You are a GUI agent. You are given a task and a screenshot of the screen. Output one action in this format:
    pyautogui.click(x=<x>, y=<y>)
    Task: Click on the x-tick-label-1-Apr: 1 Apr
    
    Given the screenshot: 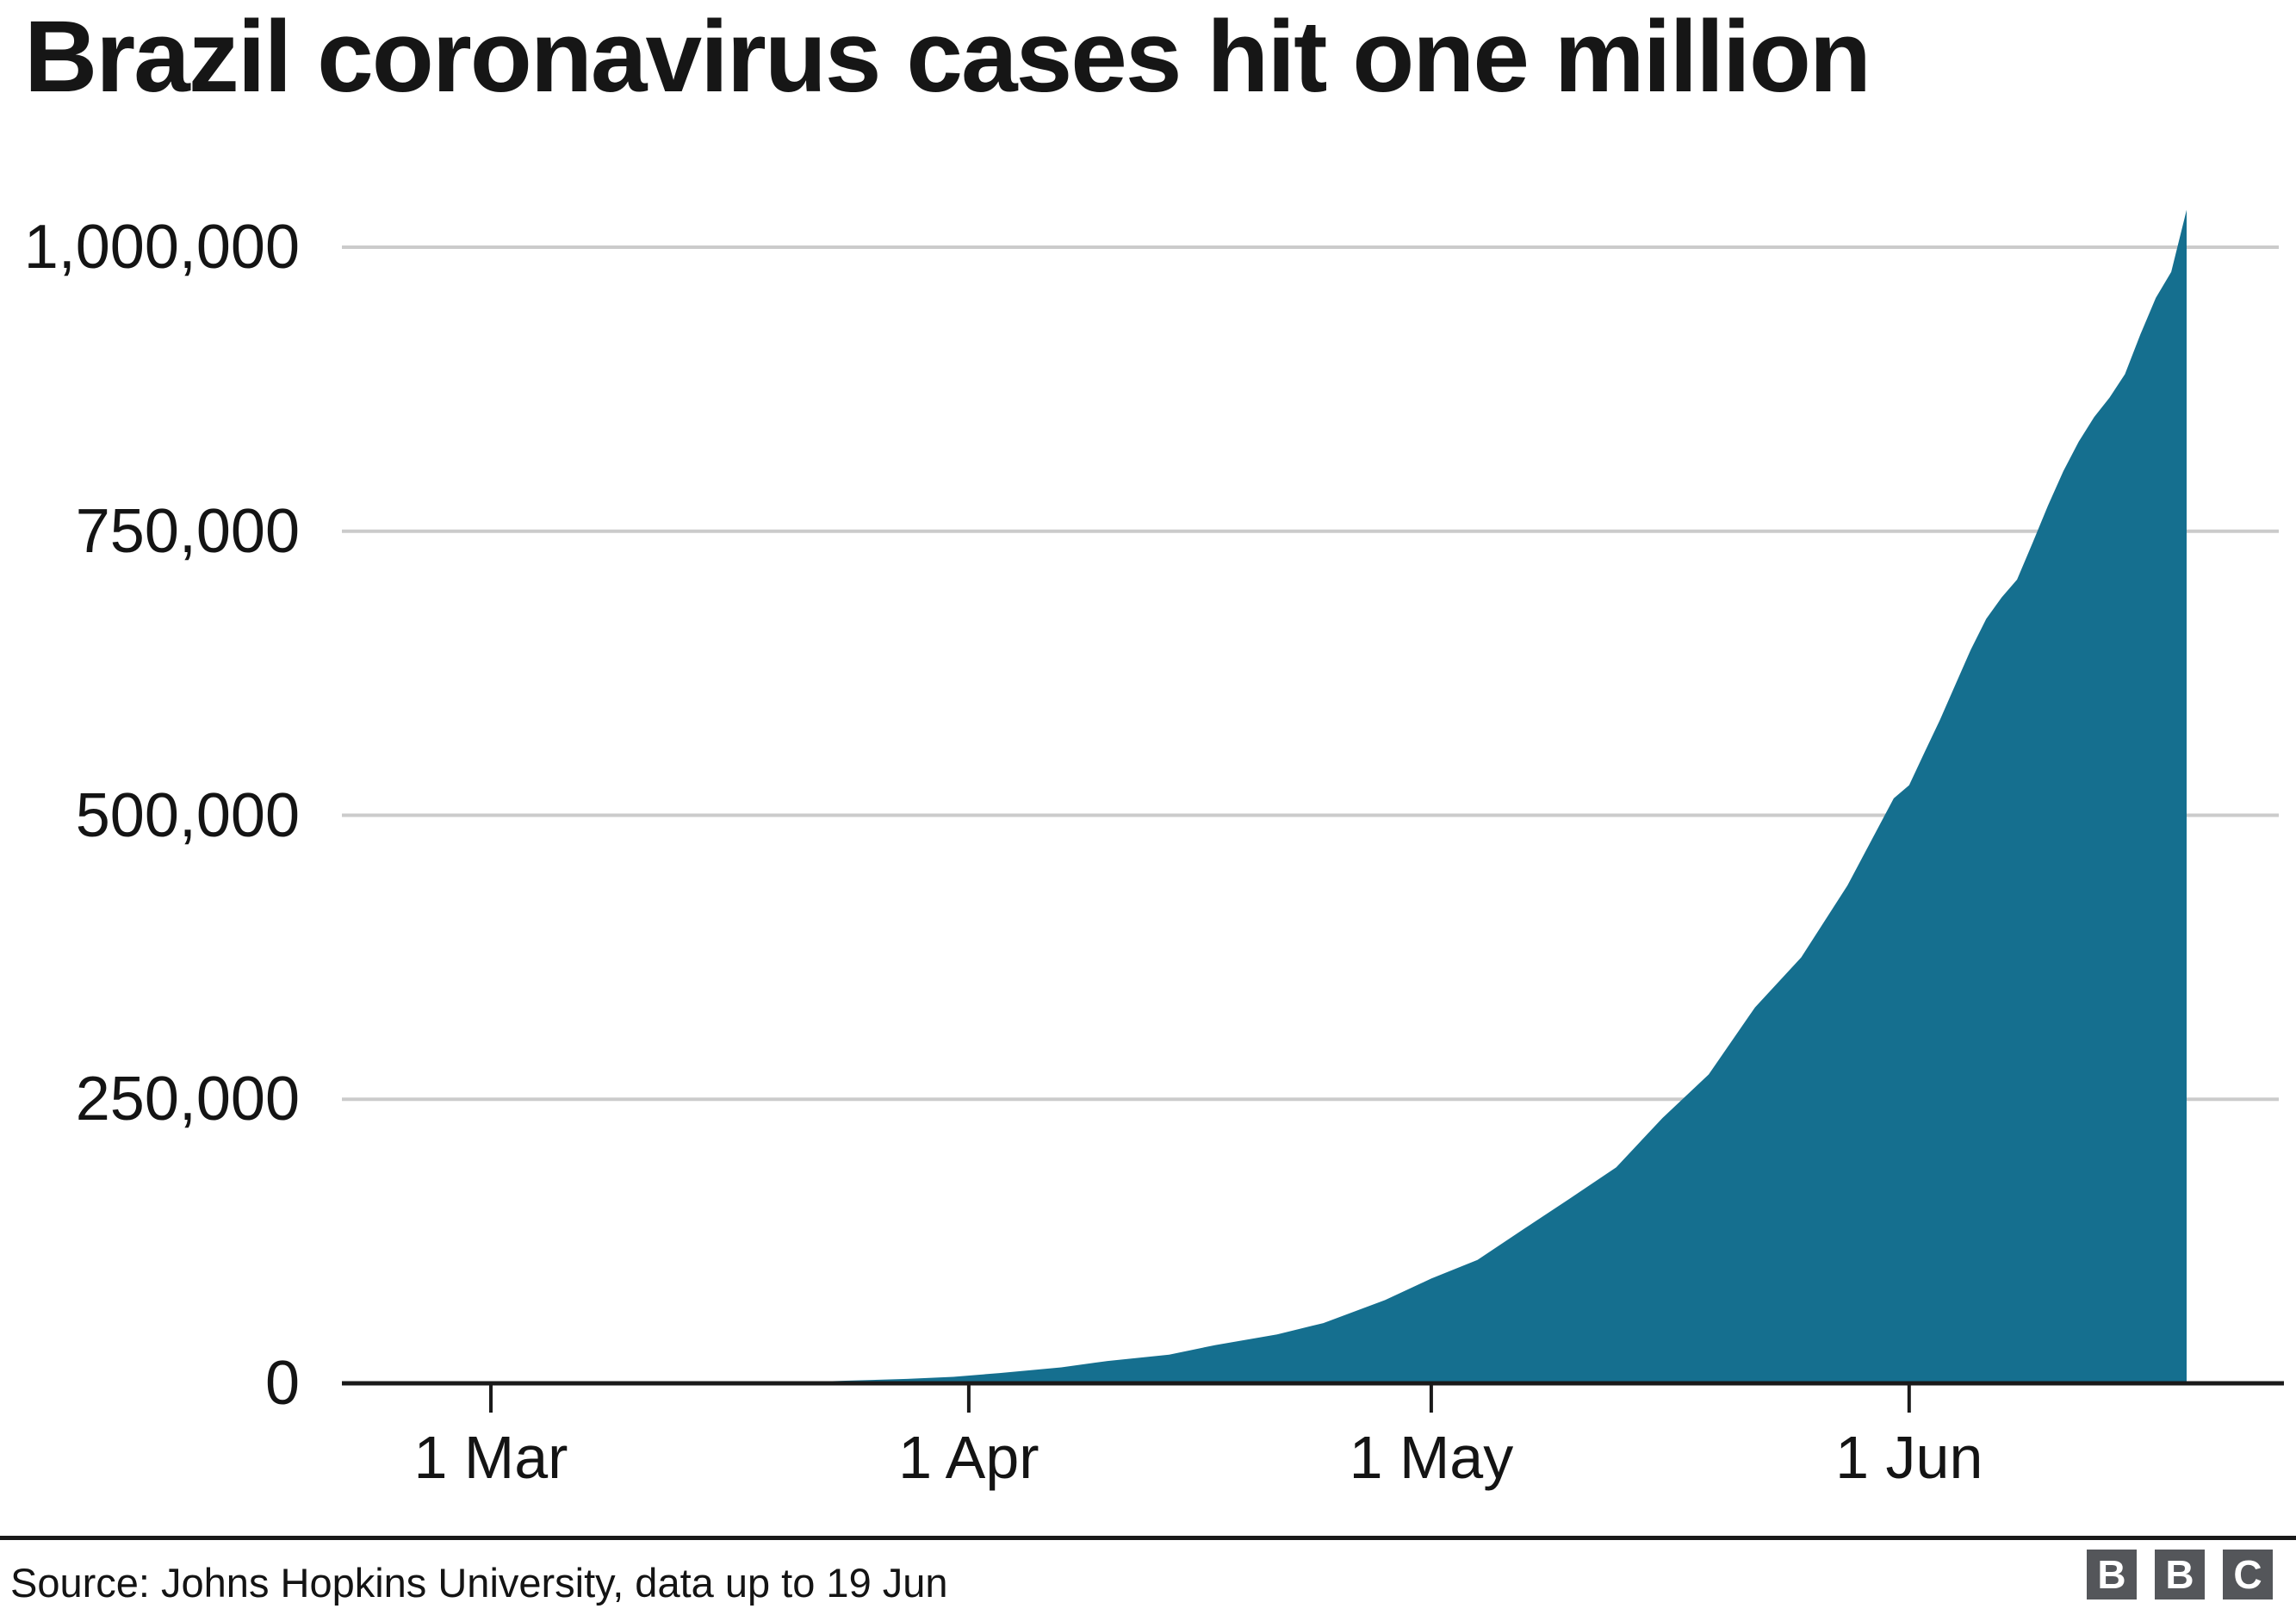 What is the action you would take?
    pyautogui.click(x=968, y=1457)
    